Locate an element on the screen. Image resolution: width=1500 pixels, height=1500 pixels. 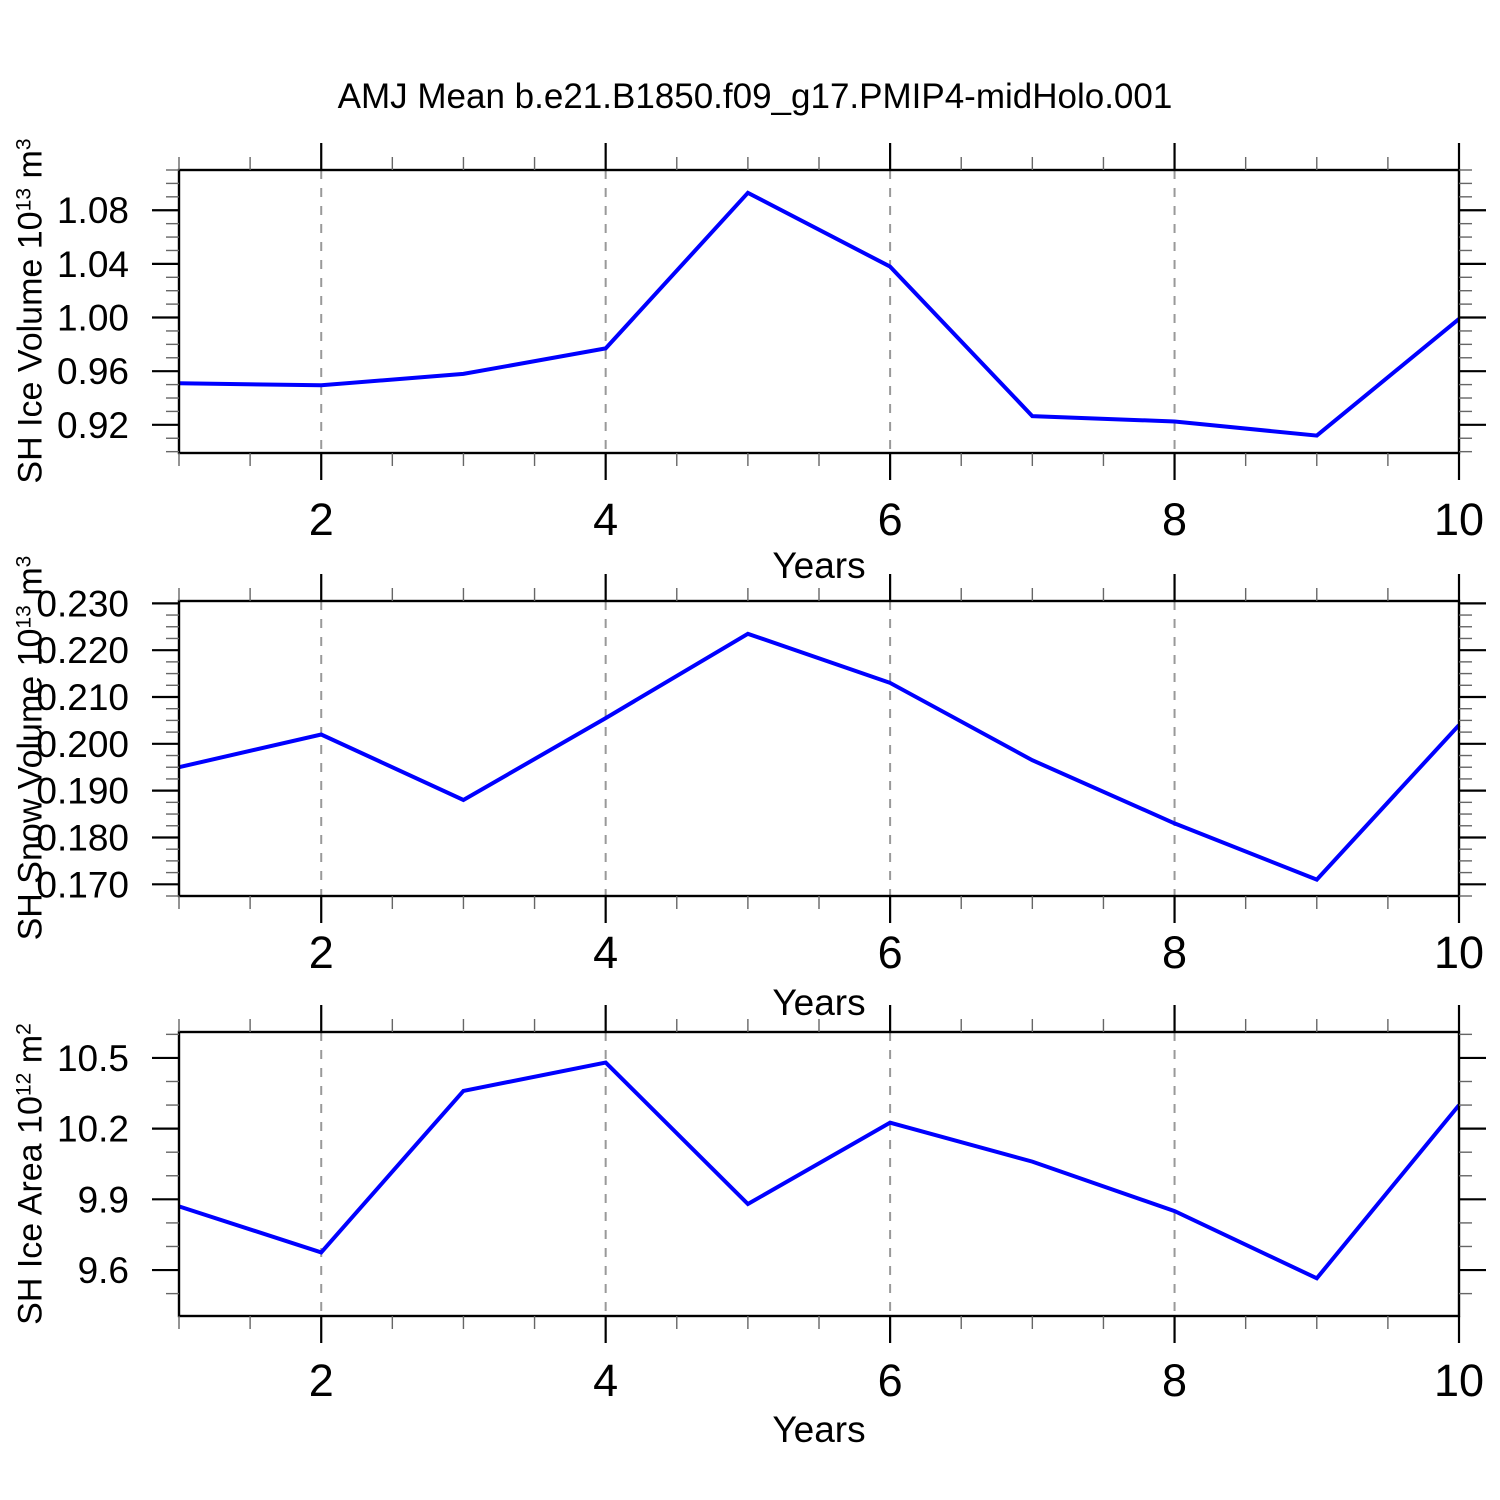
y-tick-label: 9.9 is located at coordinates (103, 1199).